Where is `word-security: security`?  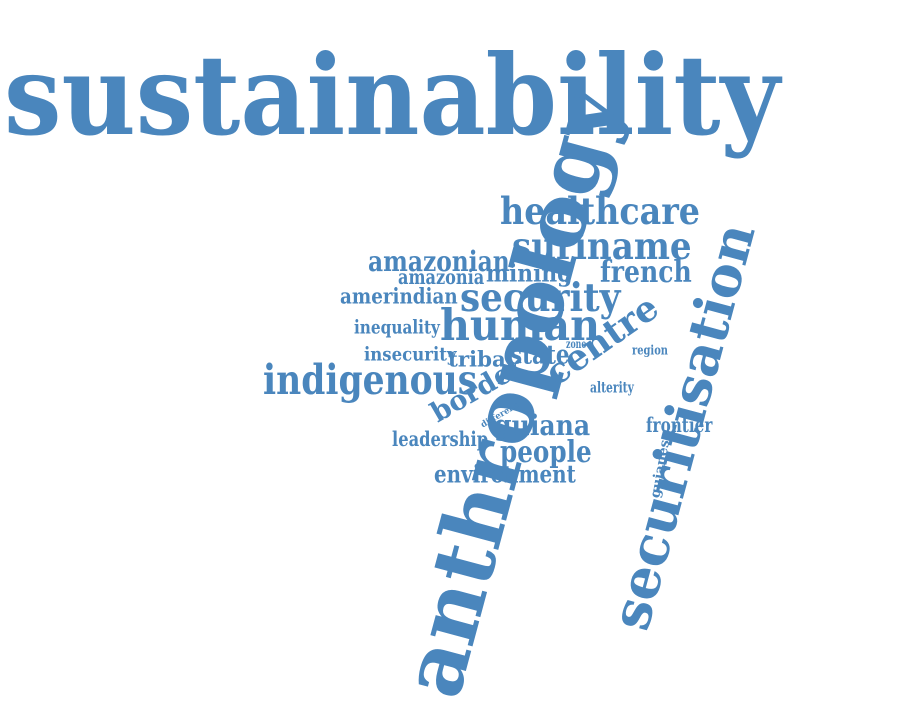
word-security: security is located at coordinates (540, 296).